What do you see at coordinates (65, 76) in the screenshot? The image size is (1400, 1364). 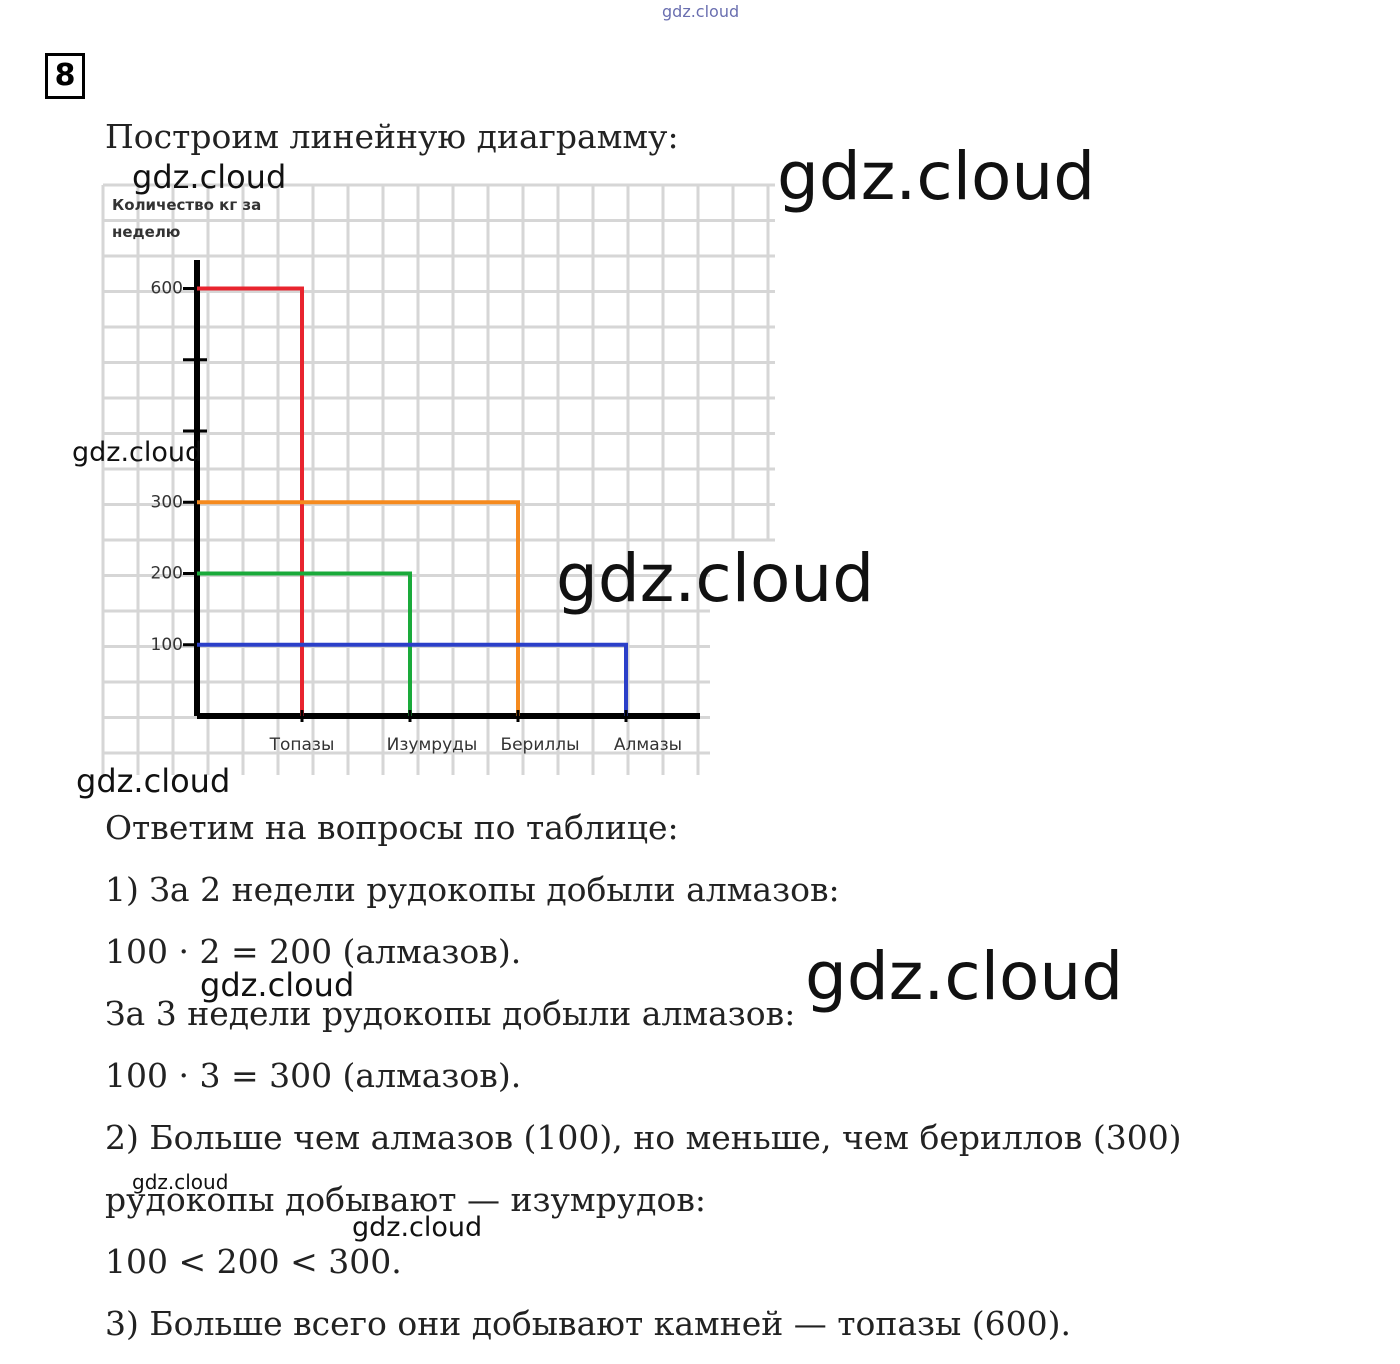 I see `problem-number: 8` at bounding box center [65, 76].